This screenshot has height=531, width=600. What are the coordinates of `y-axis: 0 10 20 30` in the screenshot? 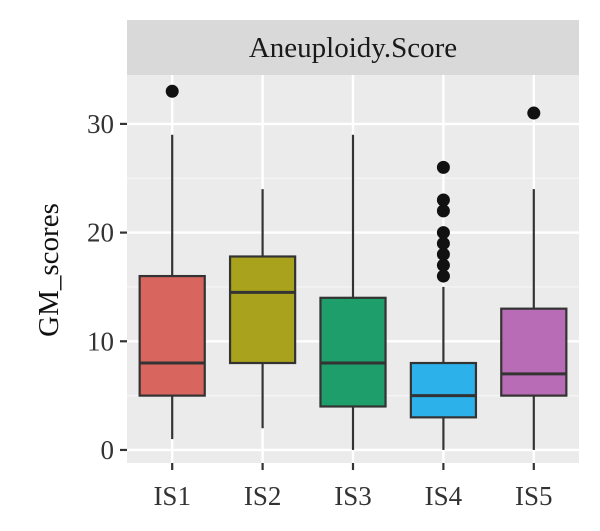 It's located at (107, 287).